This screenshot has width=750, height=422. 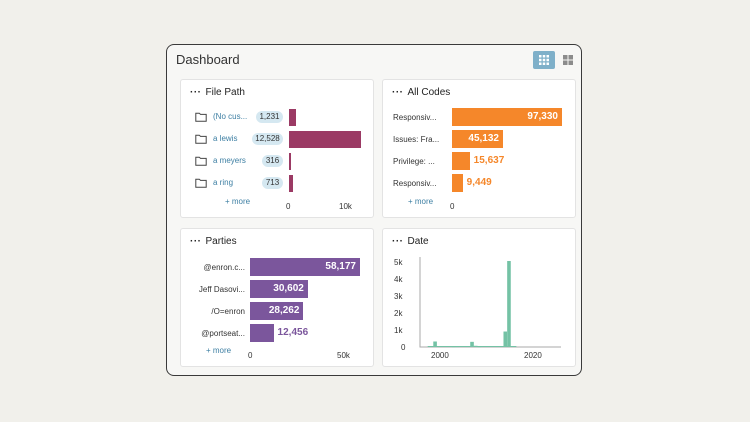 I want to click on all-codes-more-link: + more, so click(x=421, y=201).